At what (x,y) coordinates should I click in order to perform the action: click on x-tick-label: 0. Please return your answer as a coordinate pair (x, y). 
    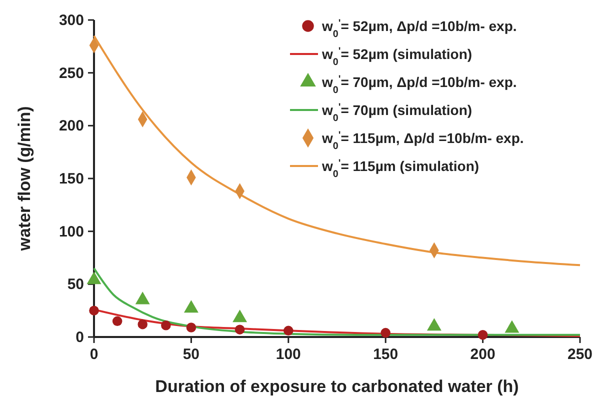
    Looking at the image, I should click on (94, 354).